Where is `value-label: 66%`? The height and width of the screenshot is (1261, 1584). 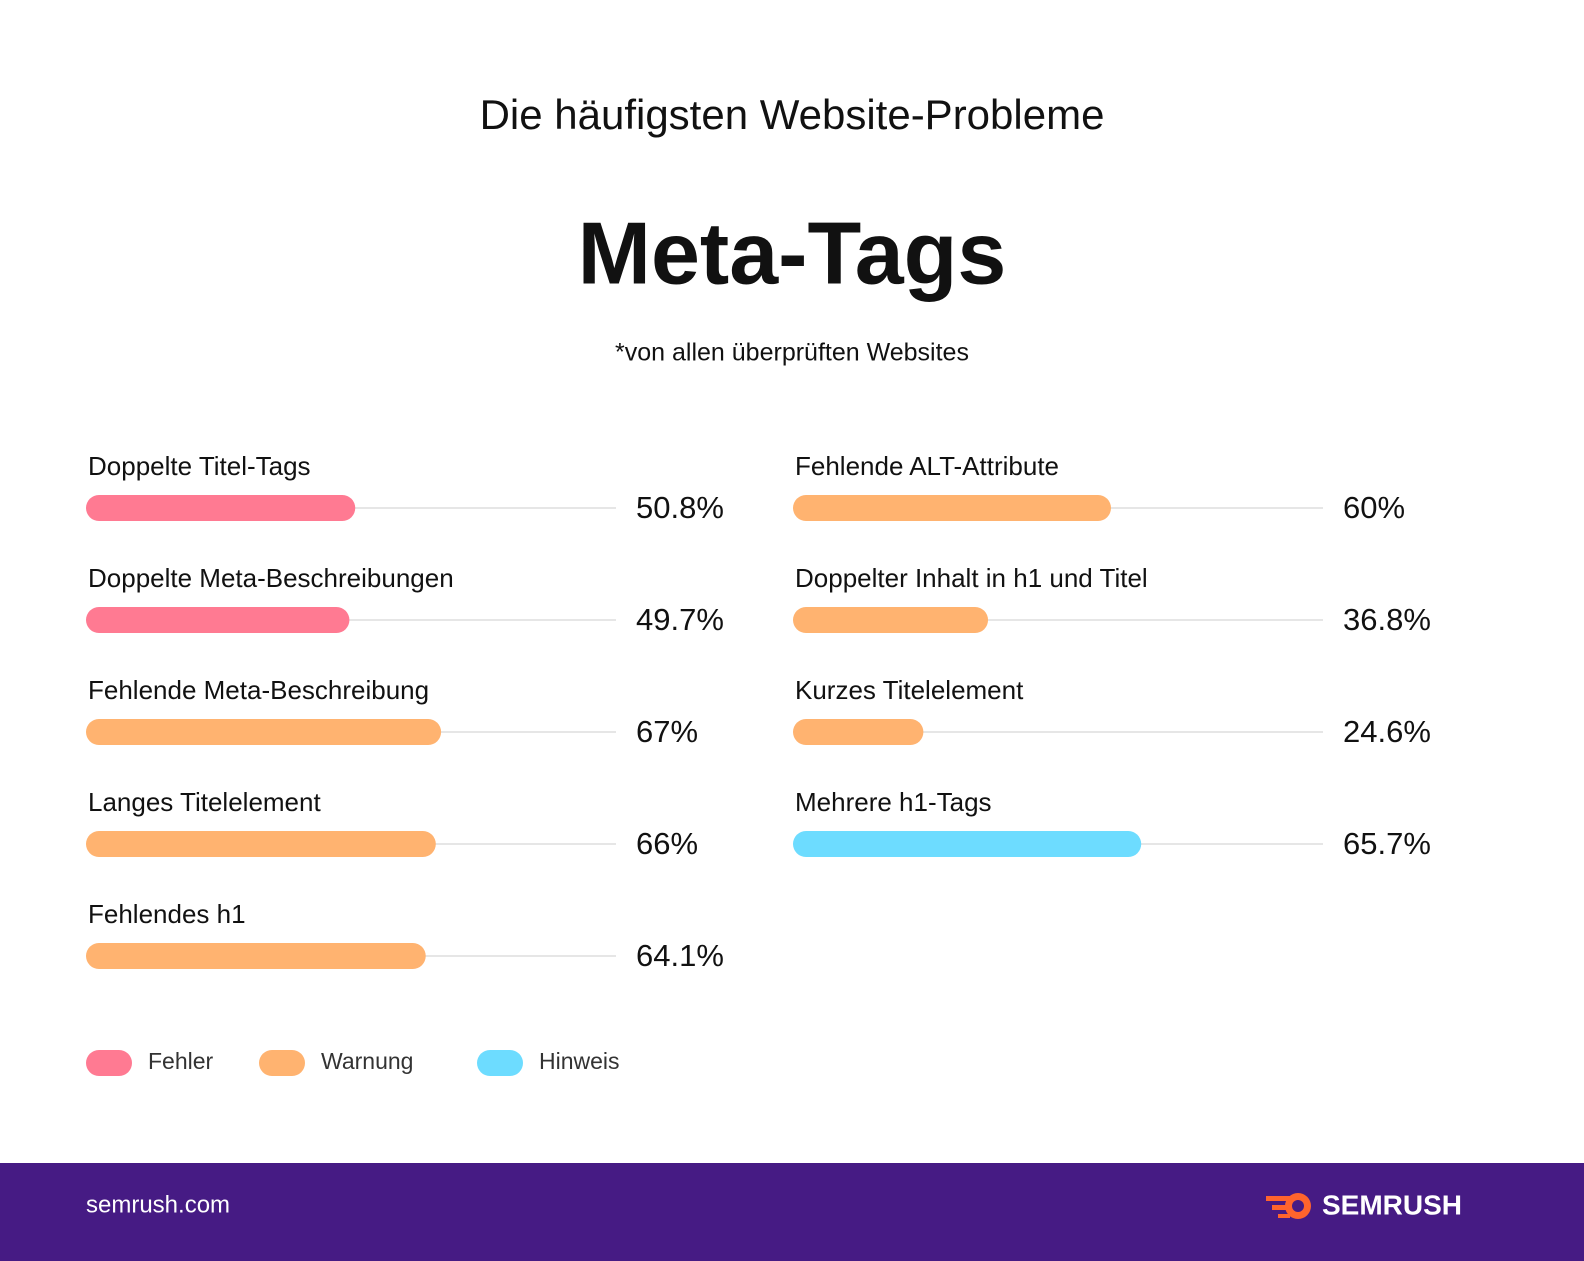 value-label: 66% is located at coordinates (667, 843).